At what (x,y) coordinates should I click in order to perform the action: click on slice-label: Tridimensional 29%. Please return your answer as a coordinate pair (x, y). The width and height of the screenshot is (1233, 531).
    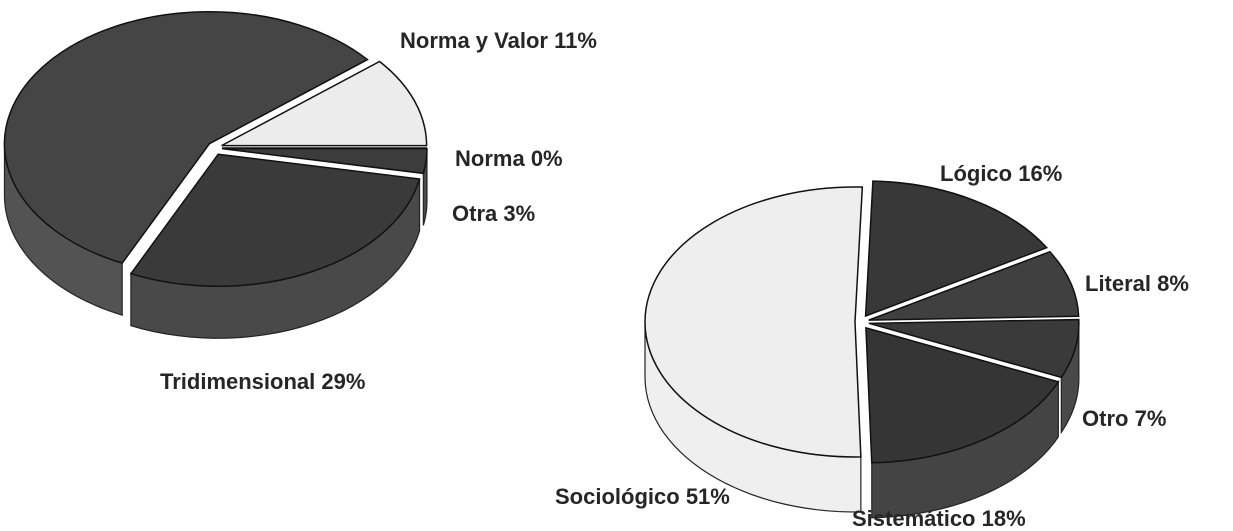
    Looking at the image, I should click on (262, 381).